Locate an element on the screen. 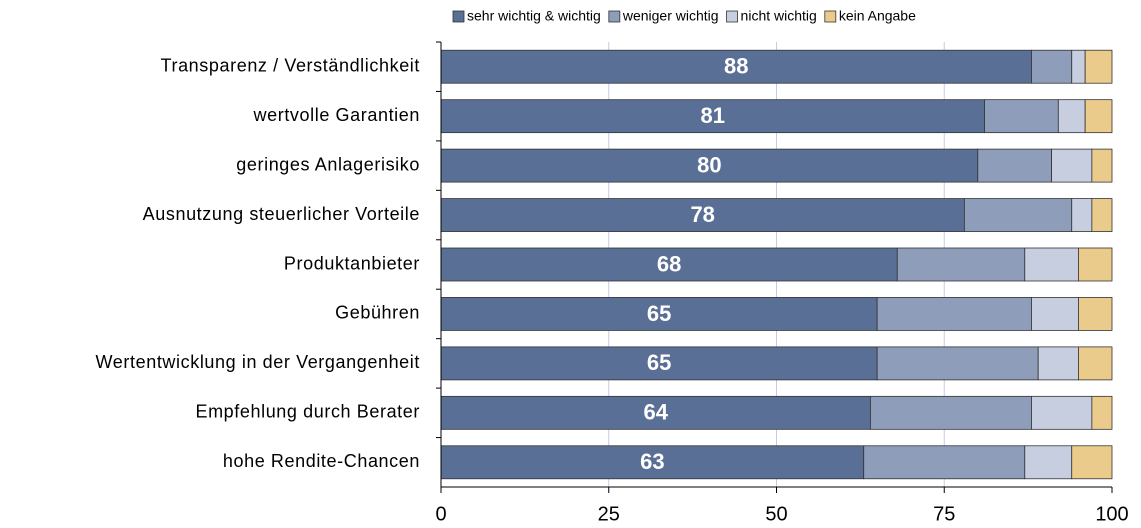 This screenshot has width=1141, height=528. category-label: Wertentwicklung in der Vergangenheit is located at coordinates (258, 362).